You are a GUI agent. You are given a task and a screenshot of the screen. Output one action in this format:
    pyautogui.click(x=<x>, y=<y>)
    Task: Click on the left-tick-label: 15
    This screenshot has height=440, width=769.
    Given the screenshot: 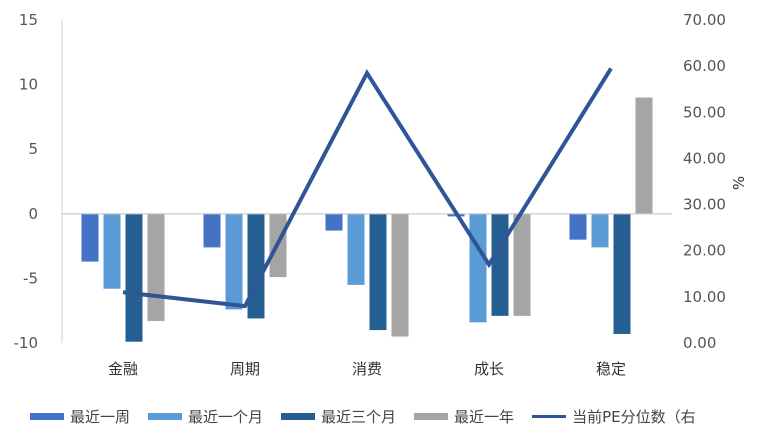 What is the action you would take?
    pyautogui.click(x=28, y=20)
    